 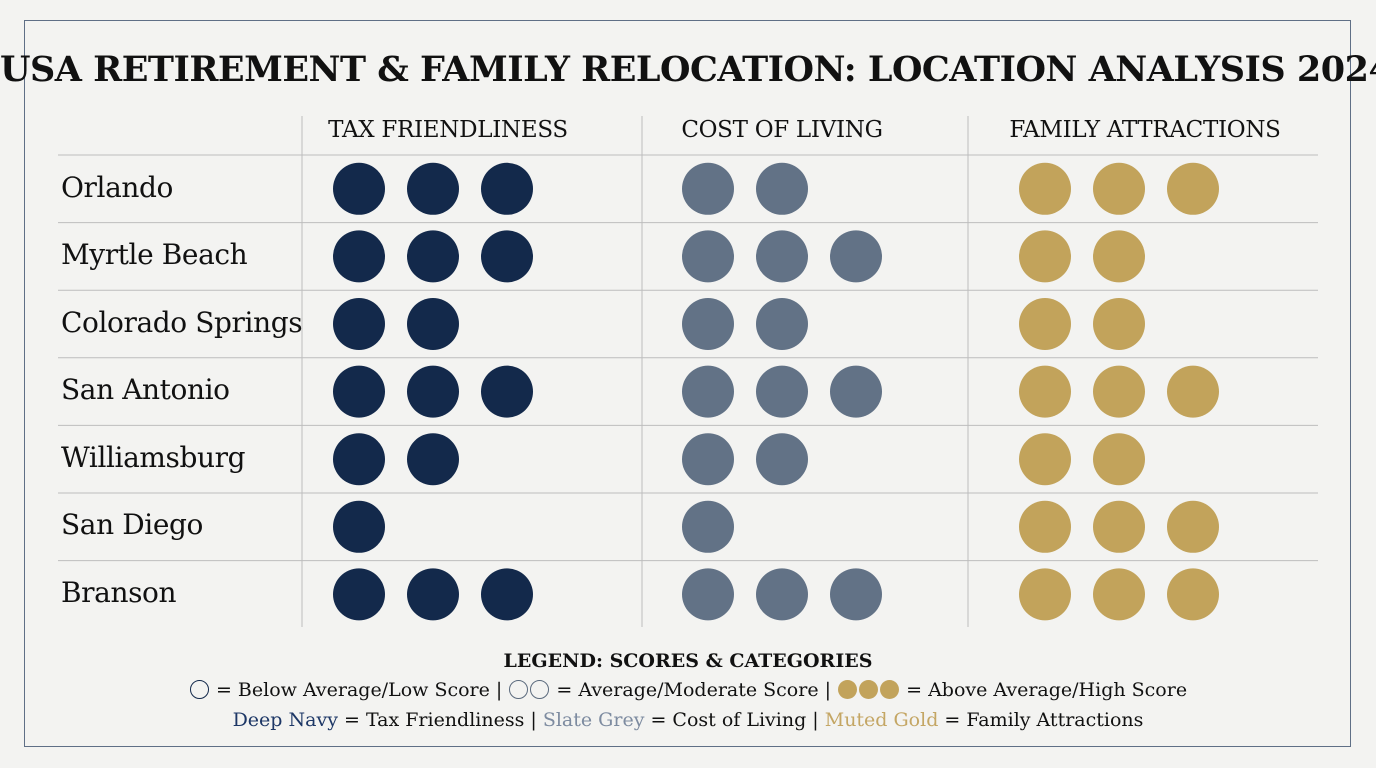 What do you see at coordinates (359, 690) in the screenshot?
I see `legend-below-label: = Below Average/Low Score |` at bounding box center [359, 690].